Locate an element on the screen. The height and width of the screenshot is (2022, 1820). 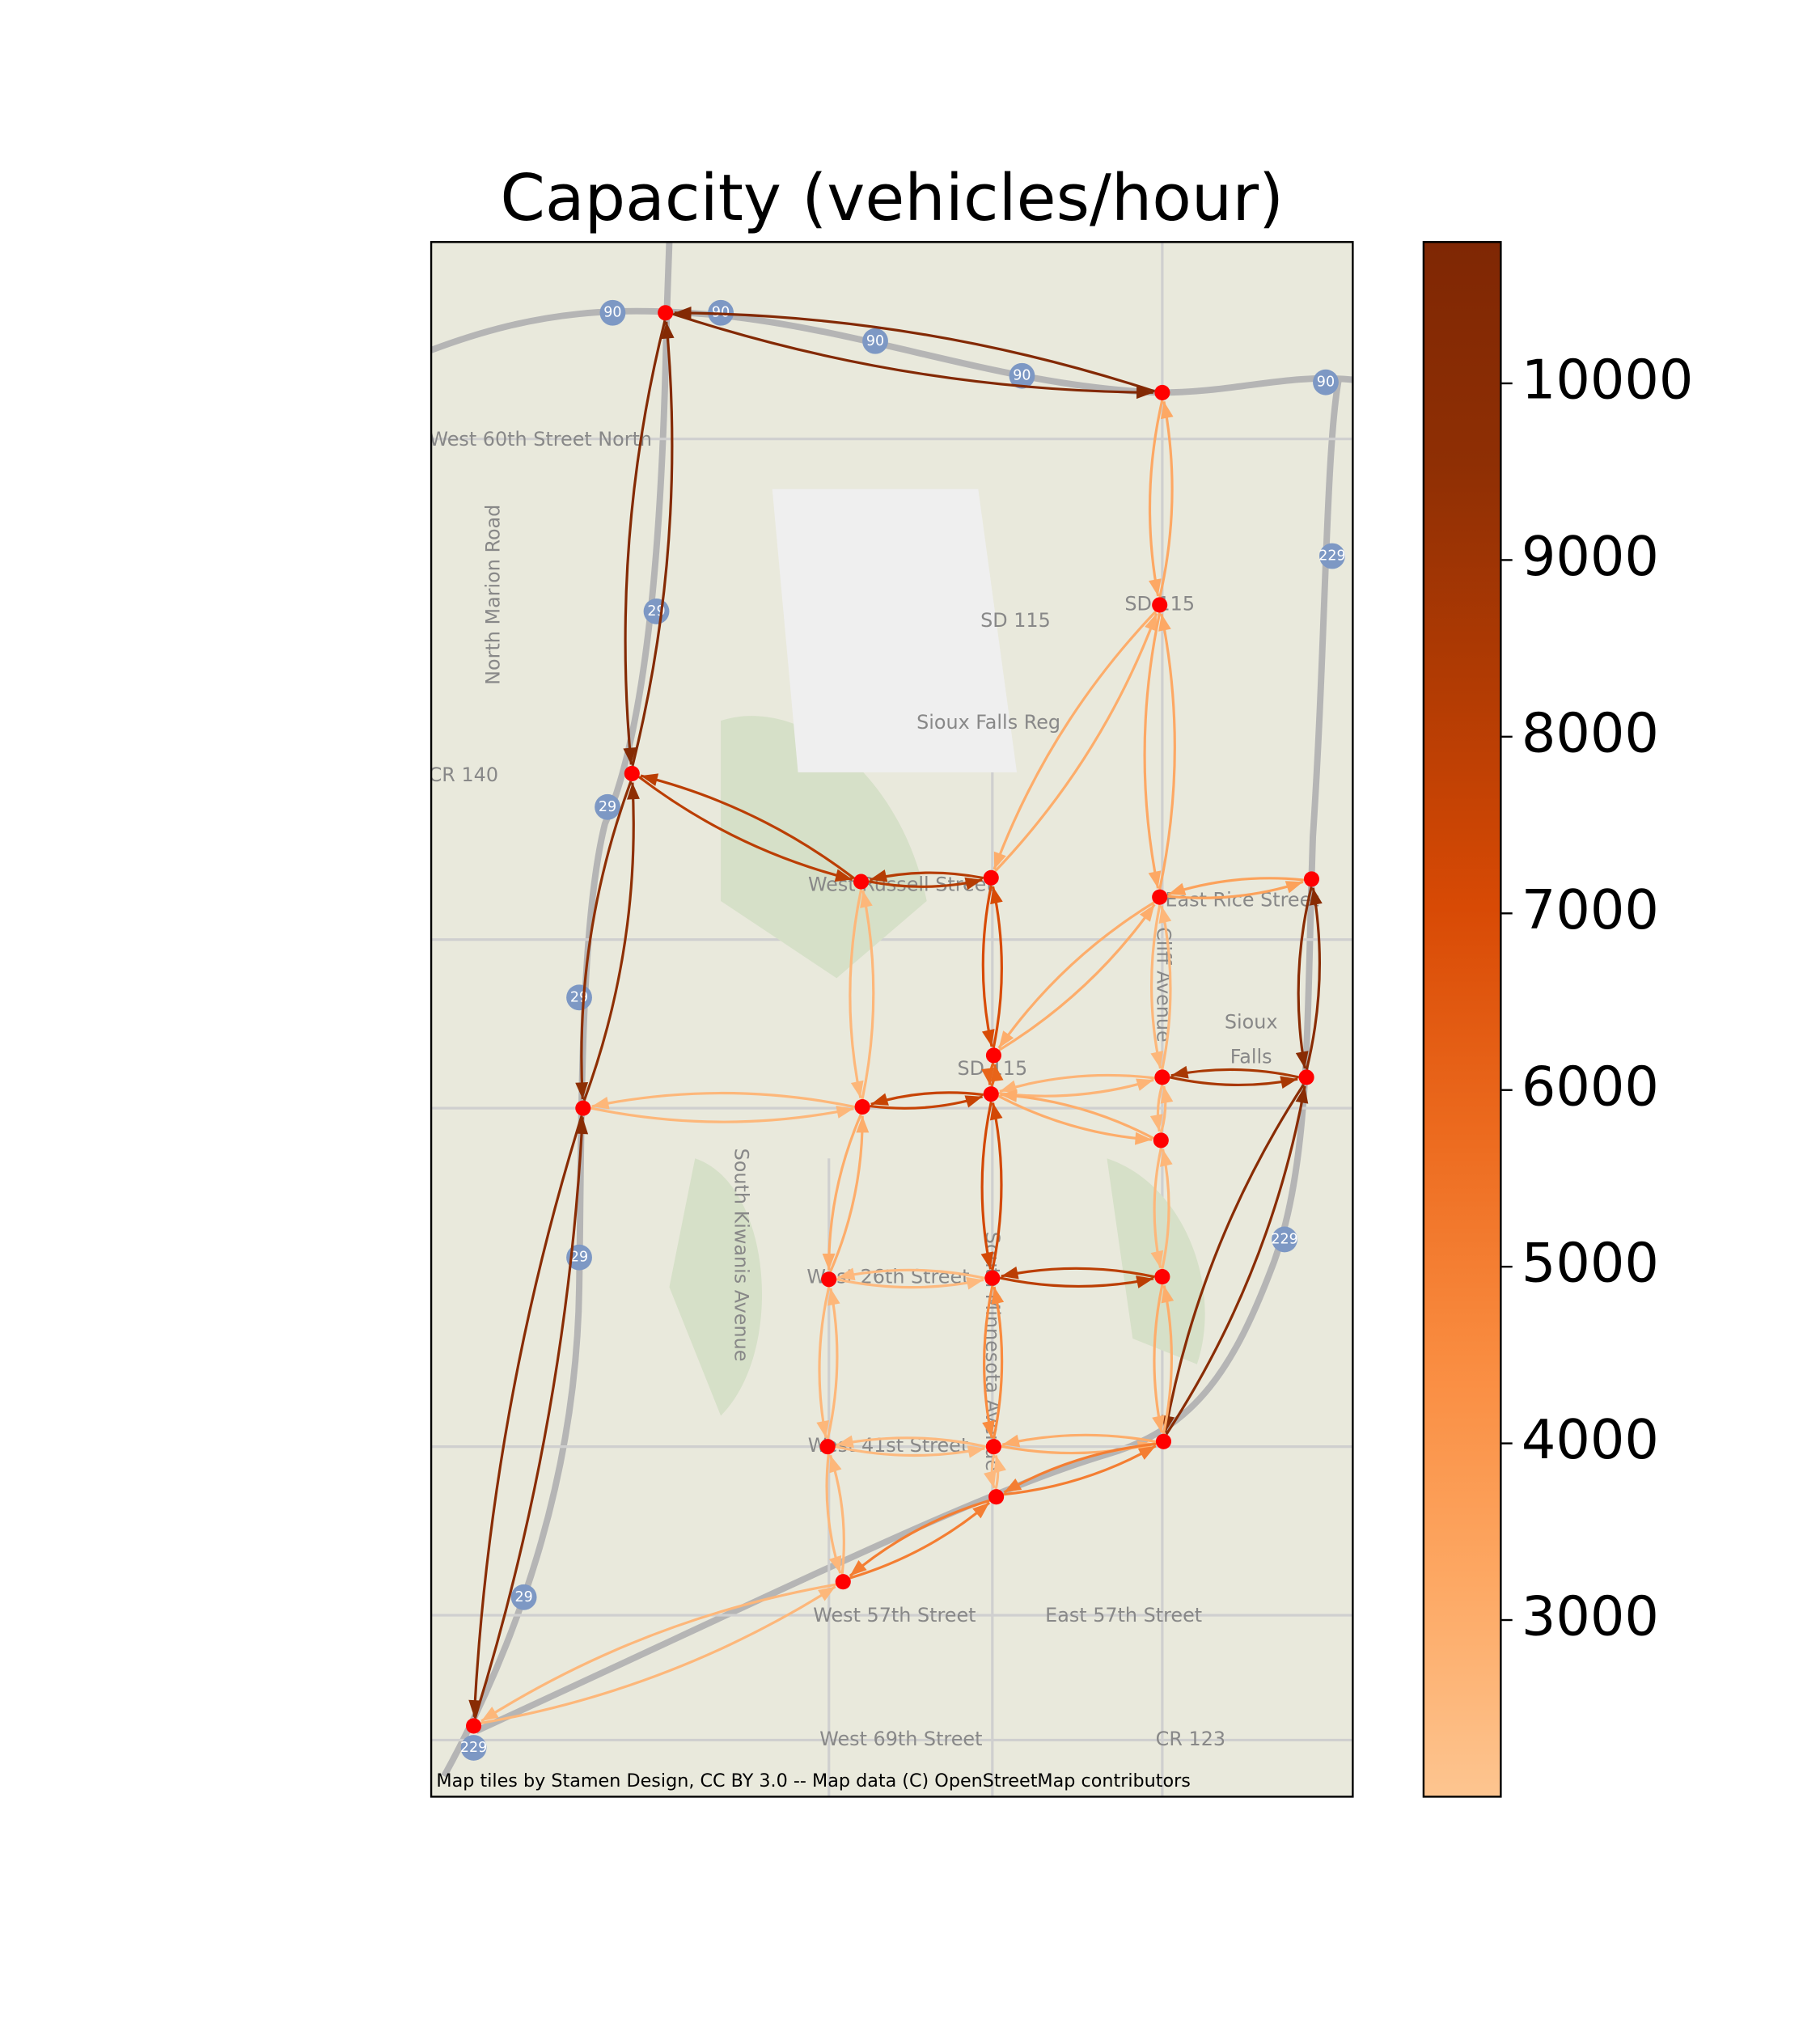
map-label: East 57th Street is located at coordinates (1124, 1615).